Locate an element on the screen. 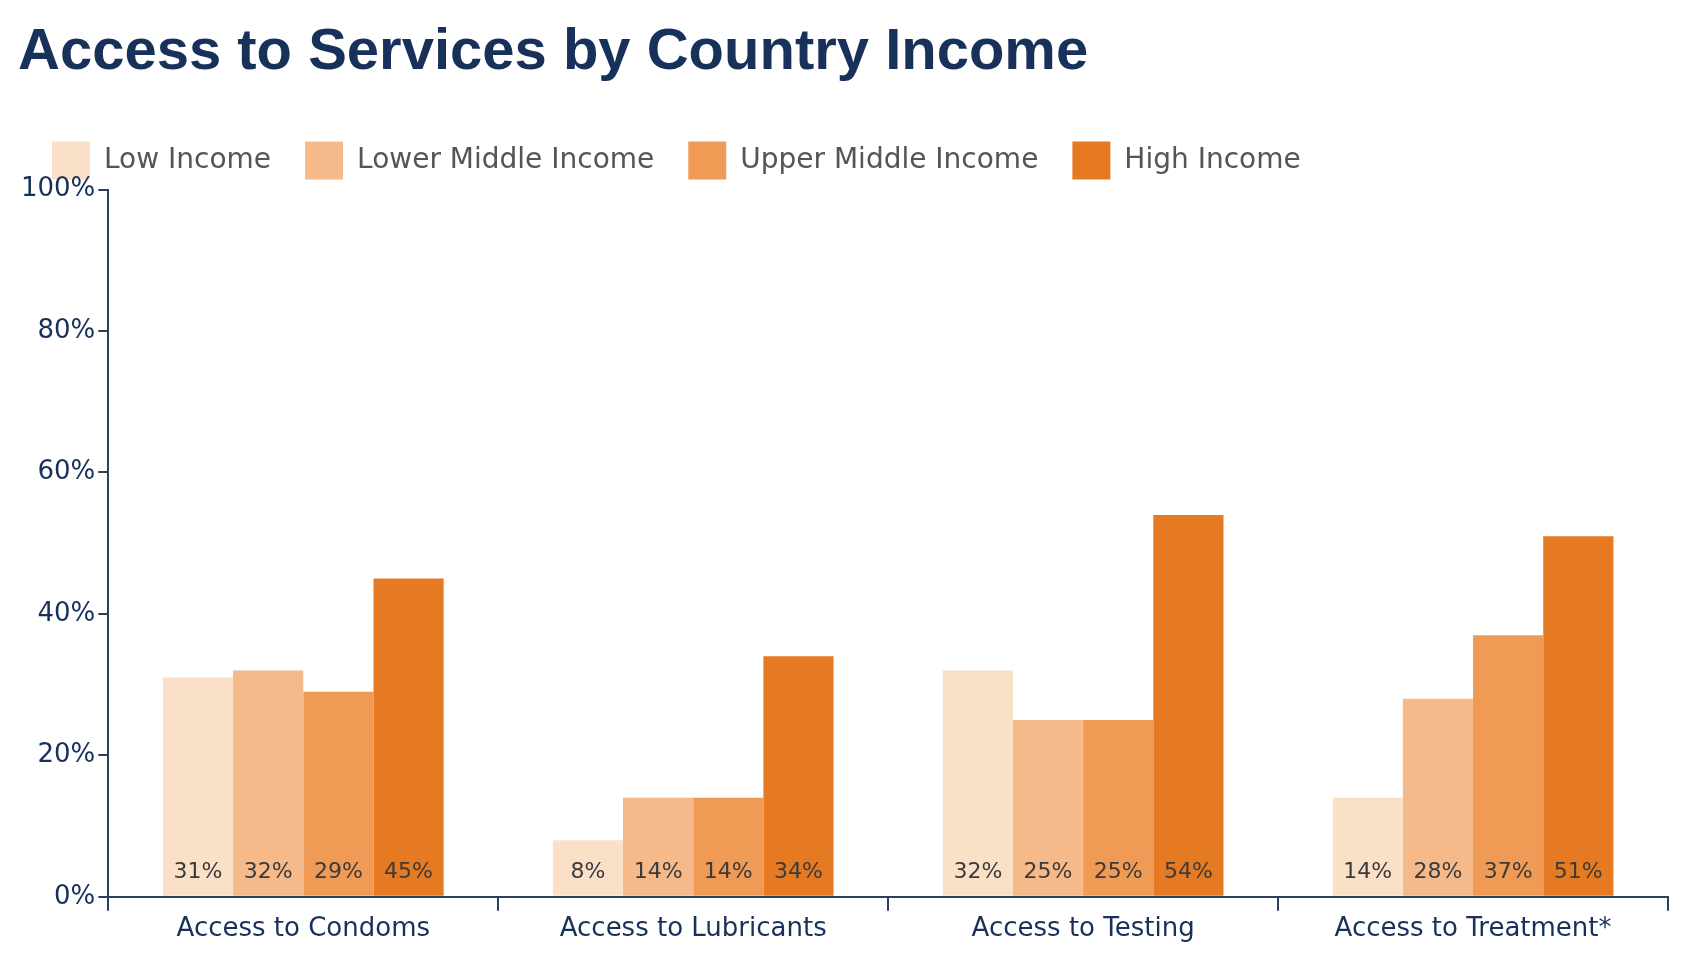  y-tick-label: 100% is located at coordinates (58, 187).